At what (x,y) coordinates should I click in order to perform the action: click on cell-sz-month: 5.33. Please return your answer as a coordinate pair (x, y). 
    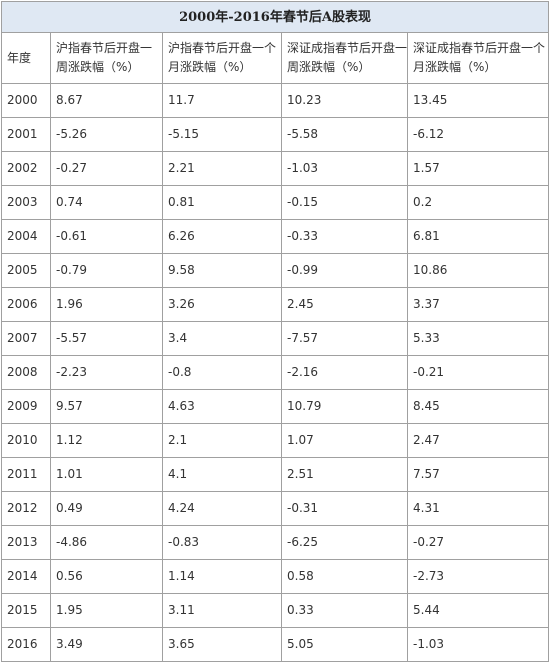
    Looking at the image, I should click on (478, 338).